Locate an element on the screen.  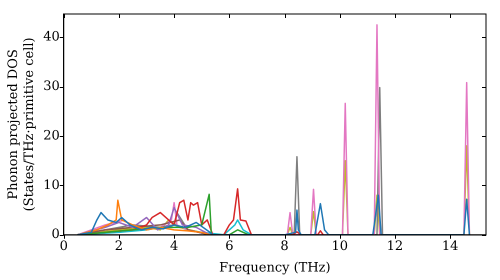
x-tick-label: 8 is located at coordinates (284, 246).